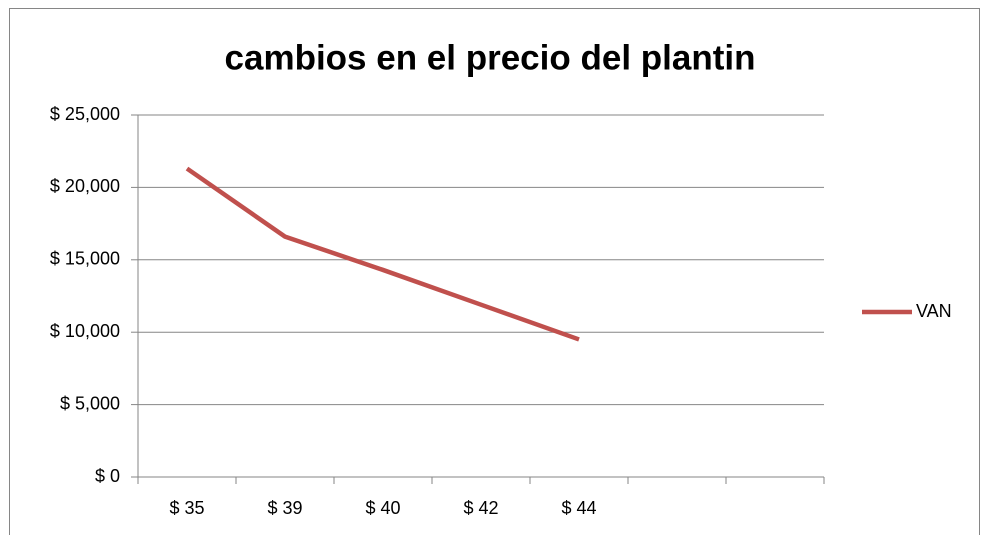 The height and width of the screenshot is (535, 988). What do you see at coordinates (85, 114) in the screenshot?
I see `y-tick-label: $ 25,000` at bounding box center [85, 114].